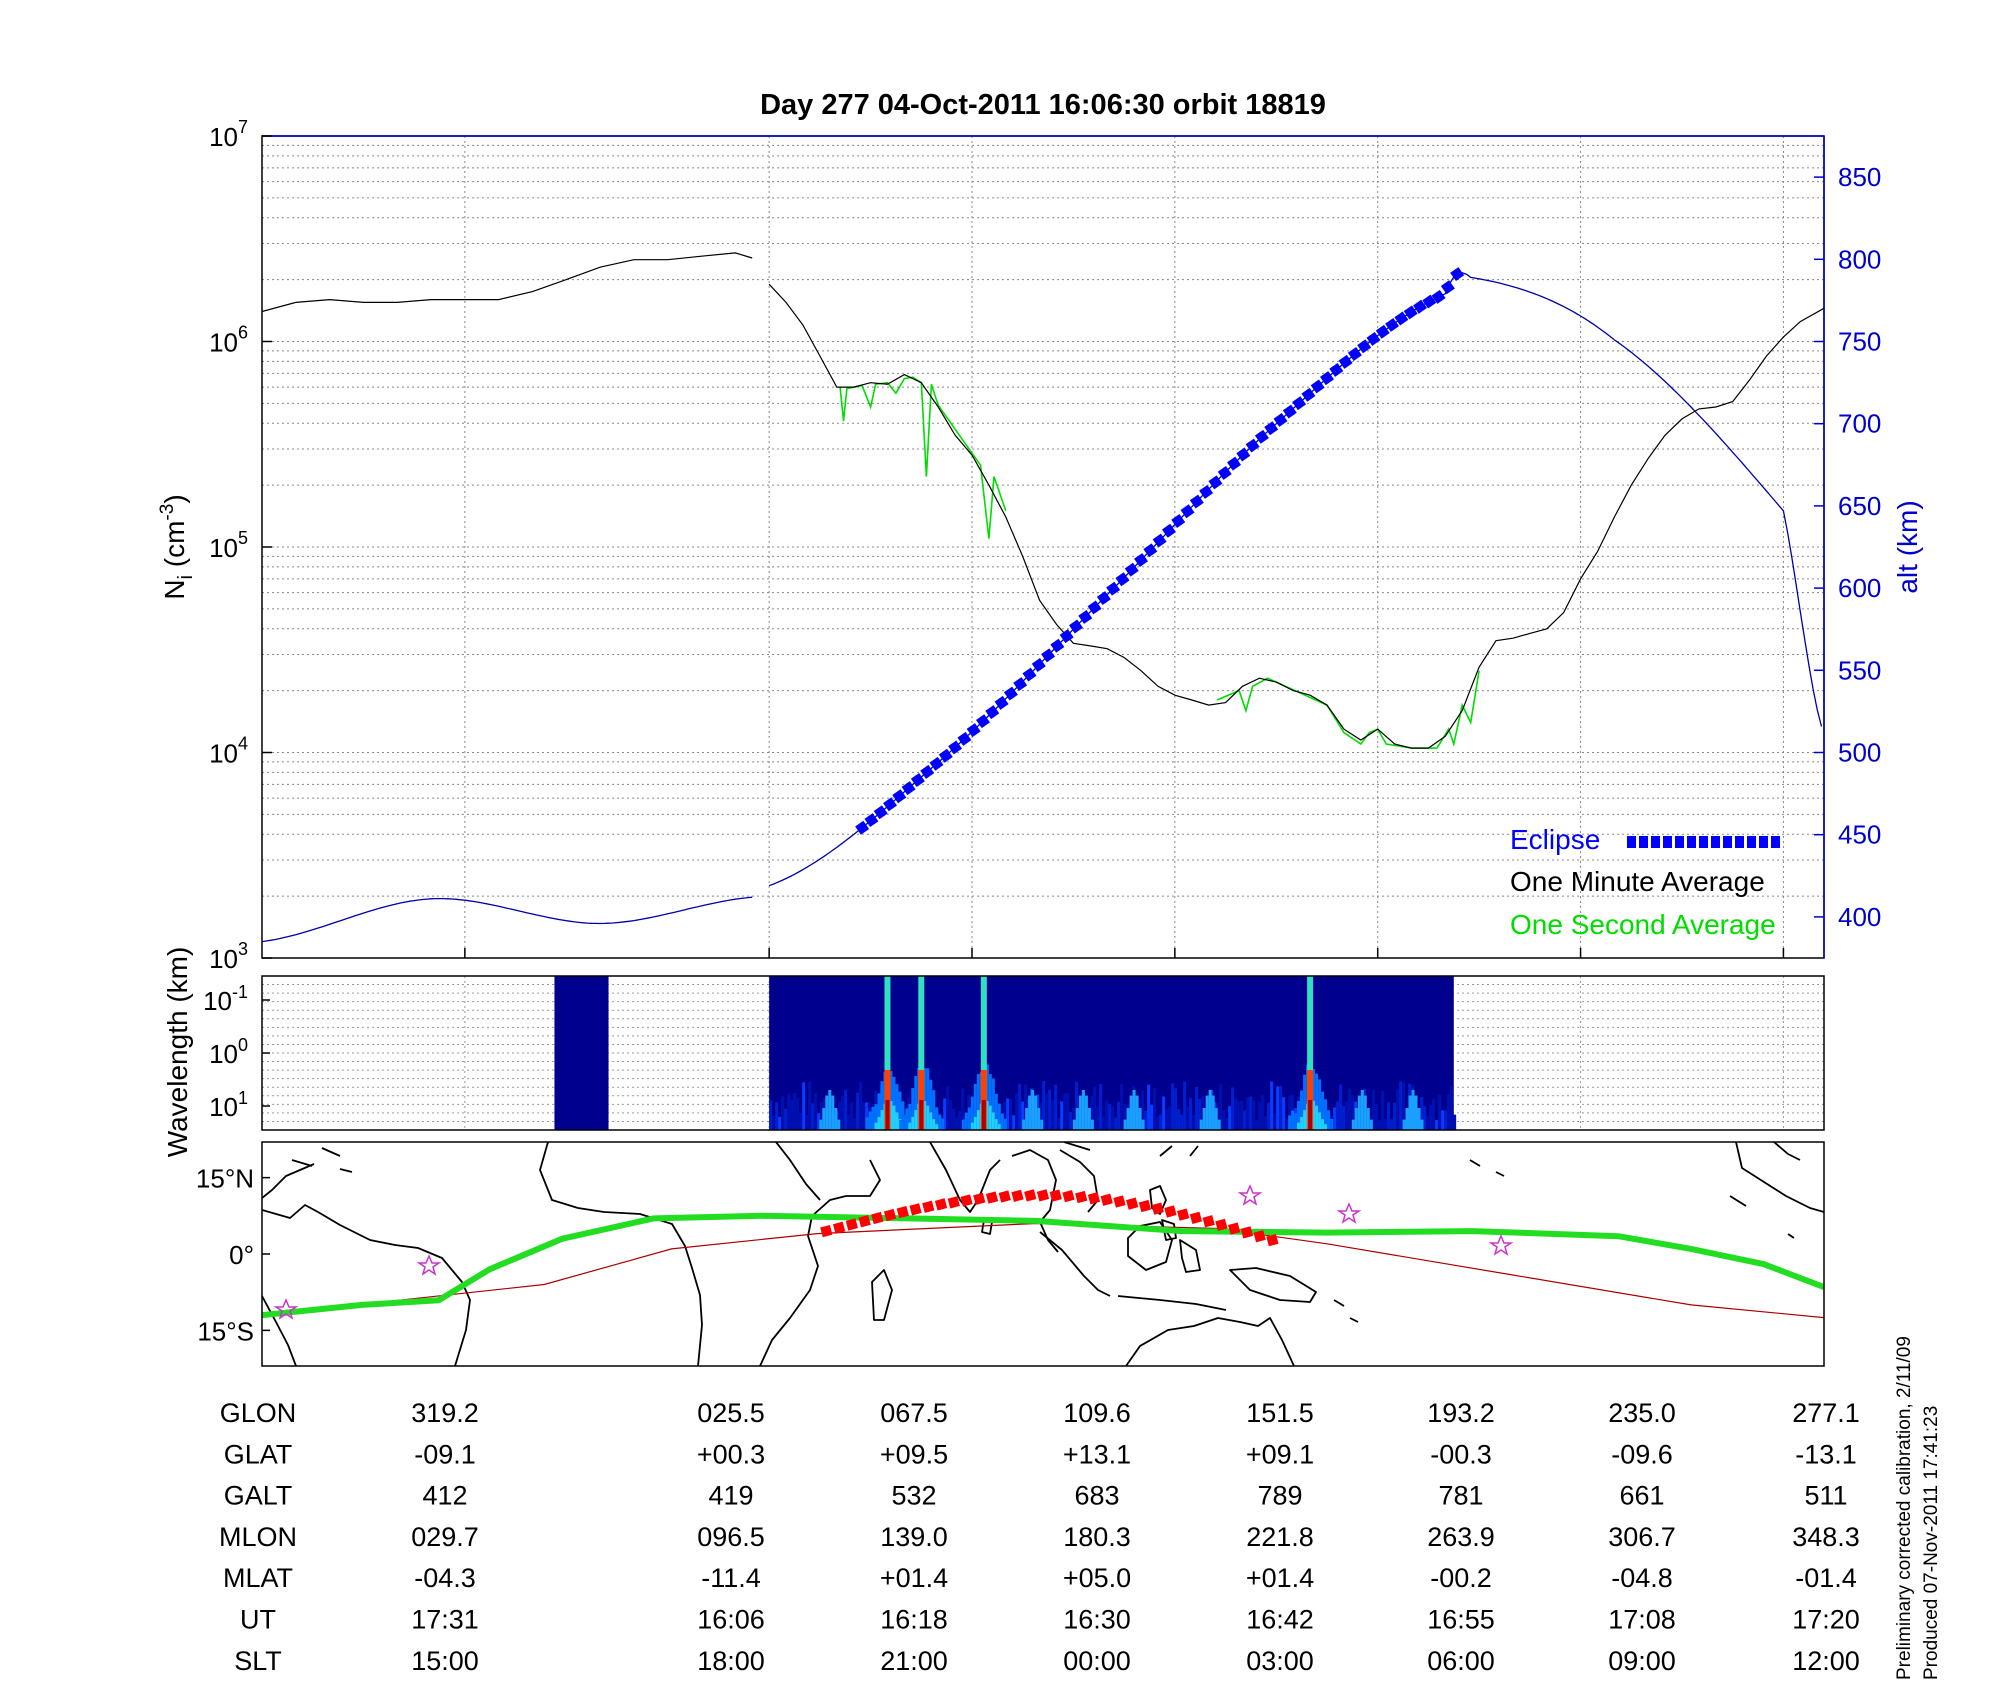 Image resolution: width=2000 pixels, height=1700 pixels. What do you see at coordinates (914, 1661) in the screenshot?
I see `table-cell: 21:00` at bounding box center [914, 1661].